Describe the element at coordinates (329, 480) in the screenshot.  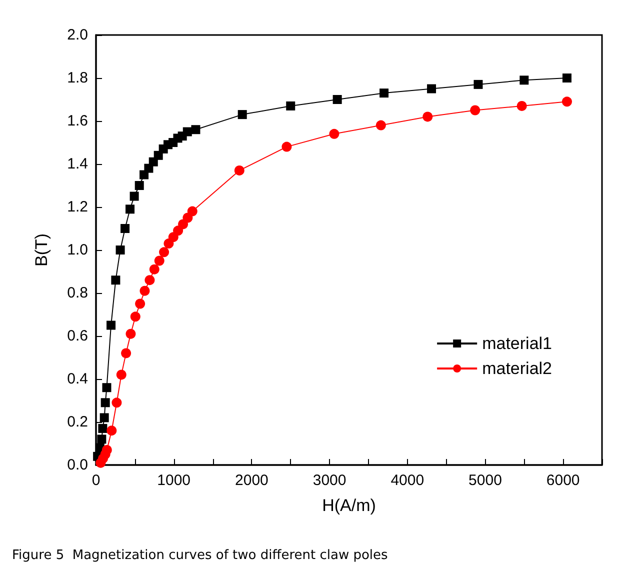
I see `x-tick-label: 3000` at that location.